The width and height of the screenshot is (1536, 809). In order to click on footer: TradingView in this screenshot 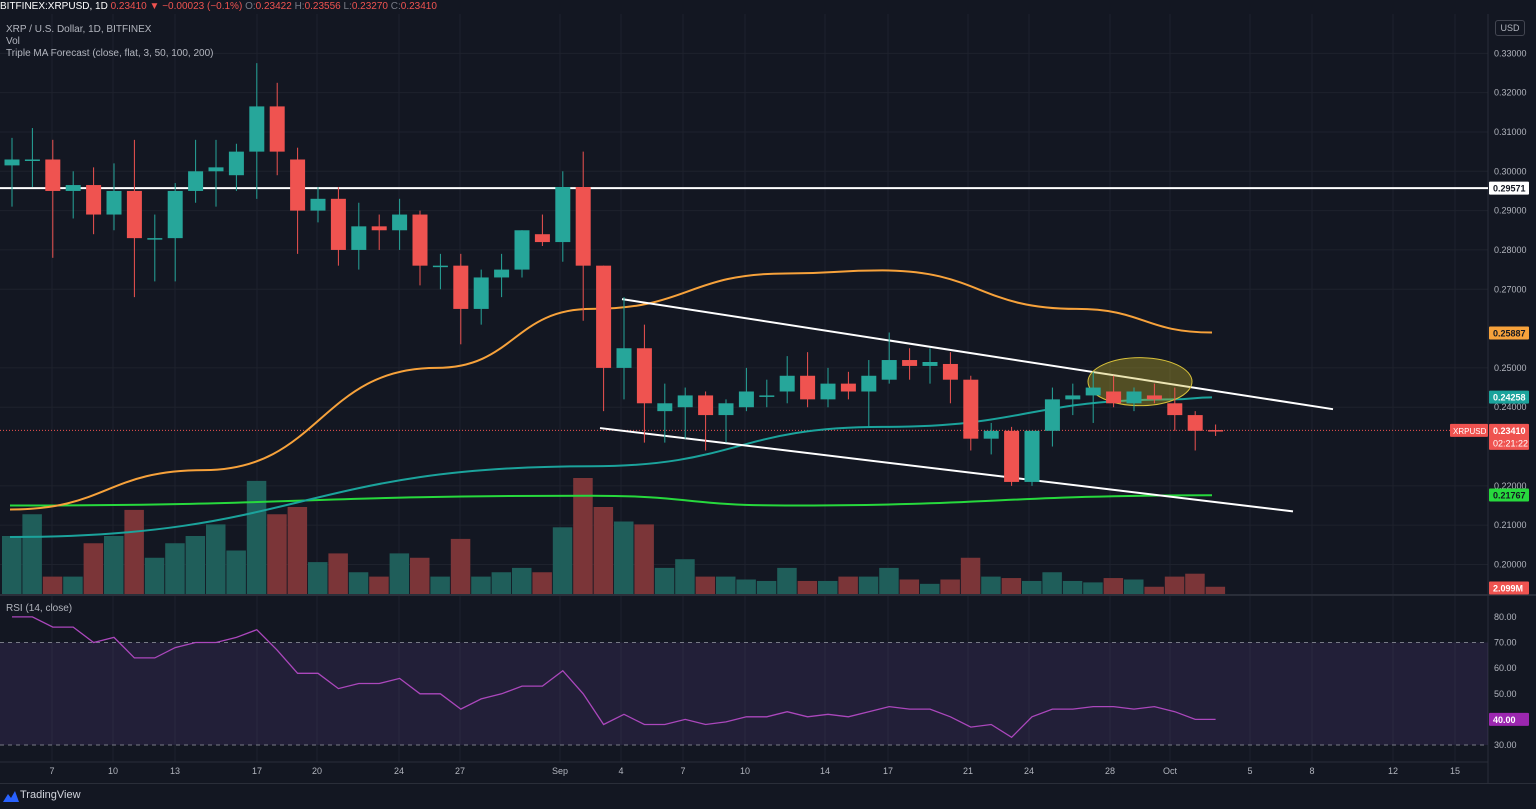, I will do `click(768, 796)`.